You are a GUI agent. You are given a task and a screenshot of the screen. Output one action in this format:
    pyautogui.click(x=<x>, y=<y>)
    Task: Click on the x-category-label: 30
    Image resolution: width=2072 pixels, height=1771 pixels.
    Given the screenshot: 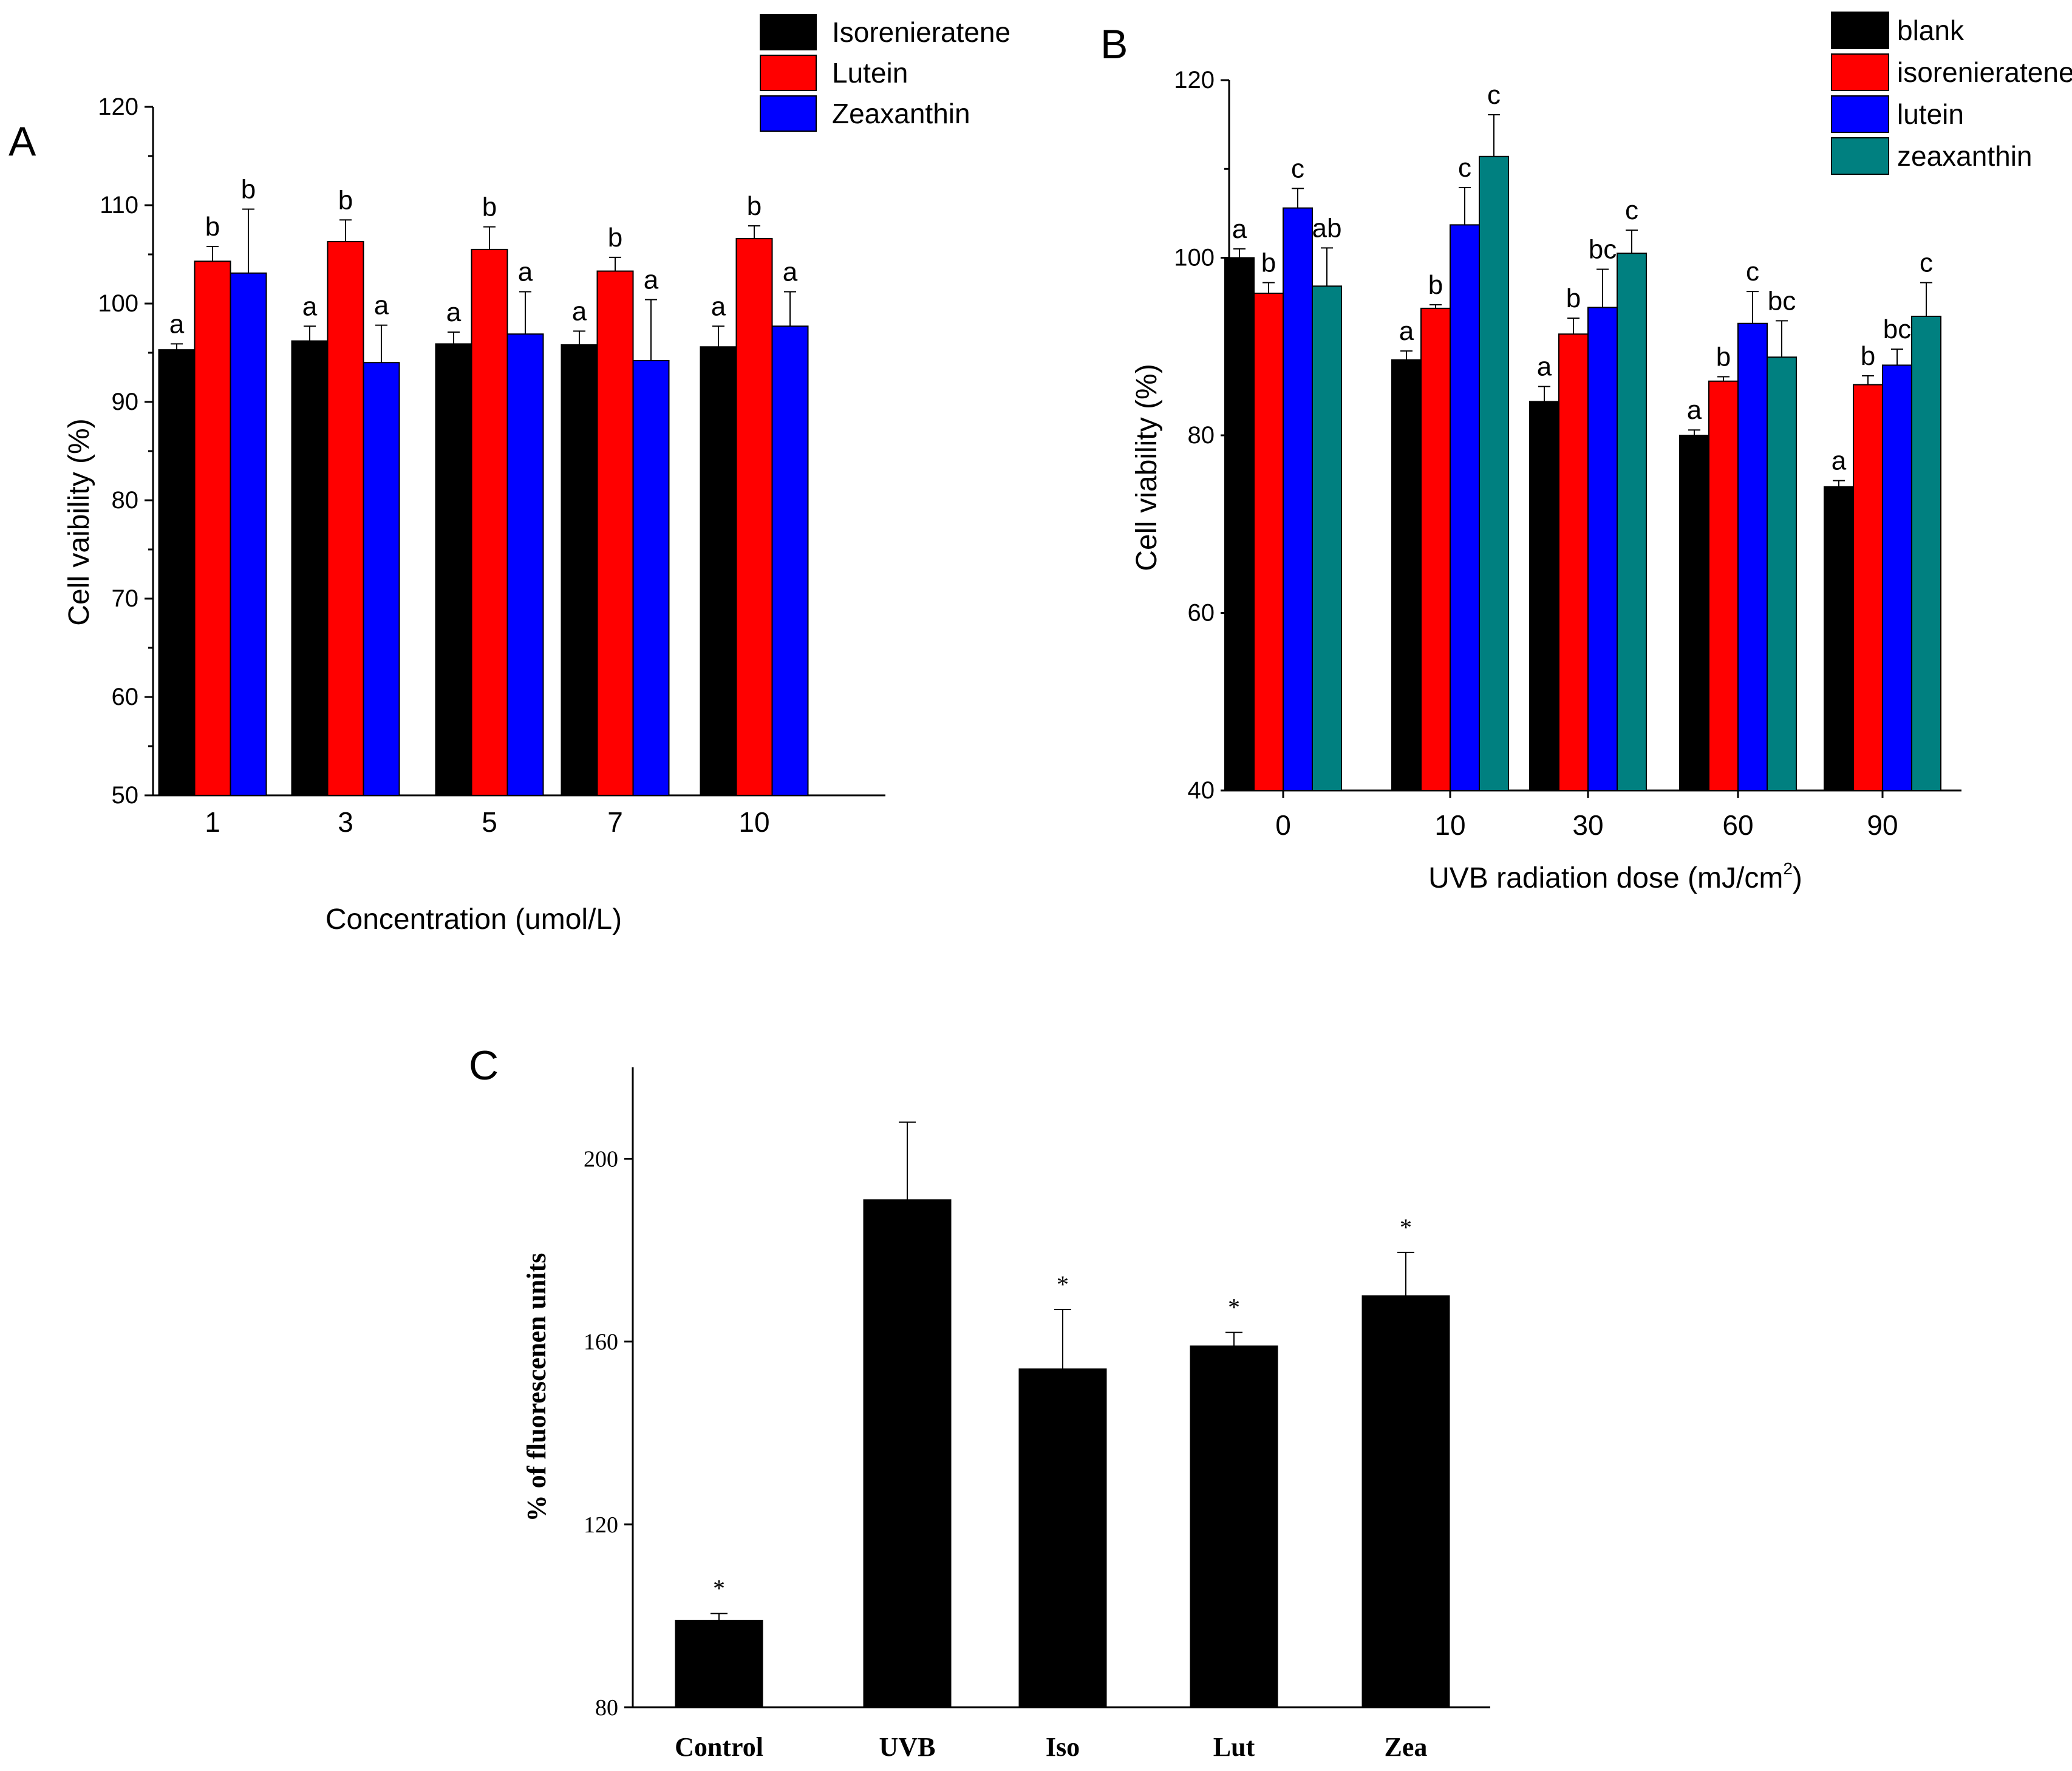 What is the action you would take?
    pyautogui.click(x=1587, y=825)
    